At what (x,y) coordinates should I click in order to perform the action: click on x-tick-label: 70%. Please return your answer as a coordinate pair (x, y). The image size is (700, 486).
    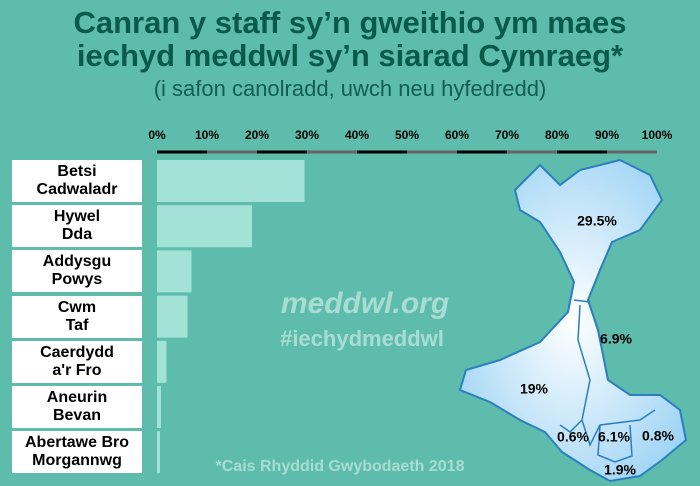
    Looking at the image, I should click on (507, 135).